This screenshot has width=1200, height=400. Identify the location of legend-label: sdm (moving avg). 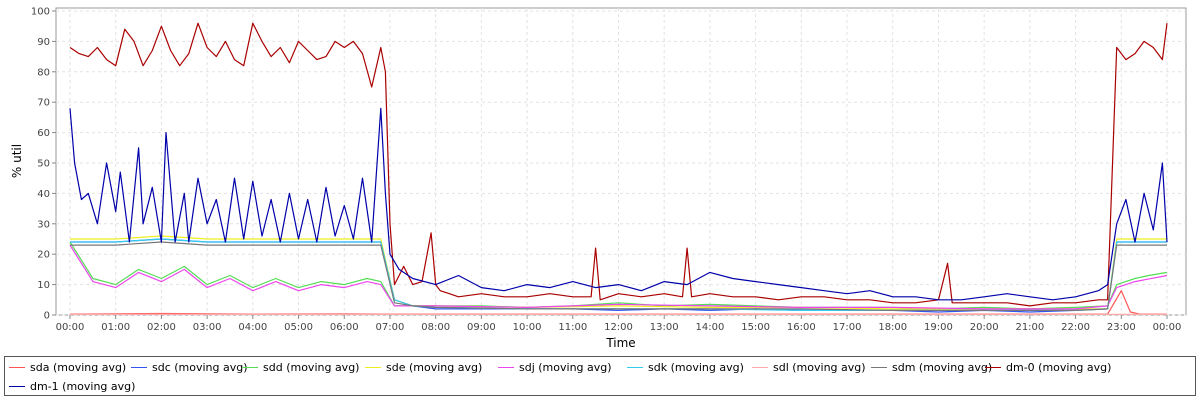
(942, 367).